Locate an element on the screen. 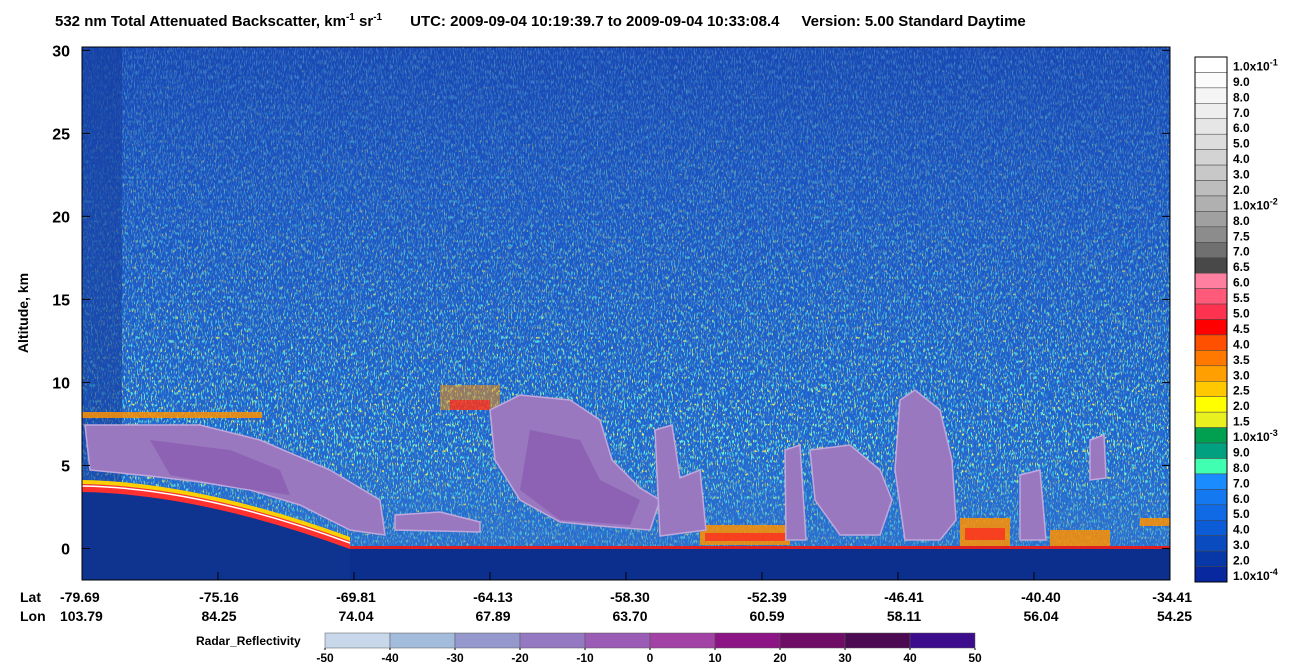  lon-label: 60.59 is located at coordinates (766, 616).